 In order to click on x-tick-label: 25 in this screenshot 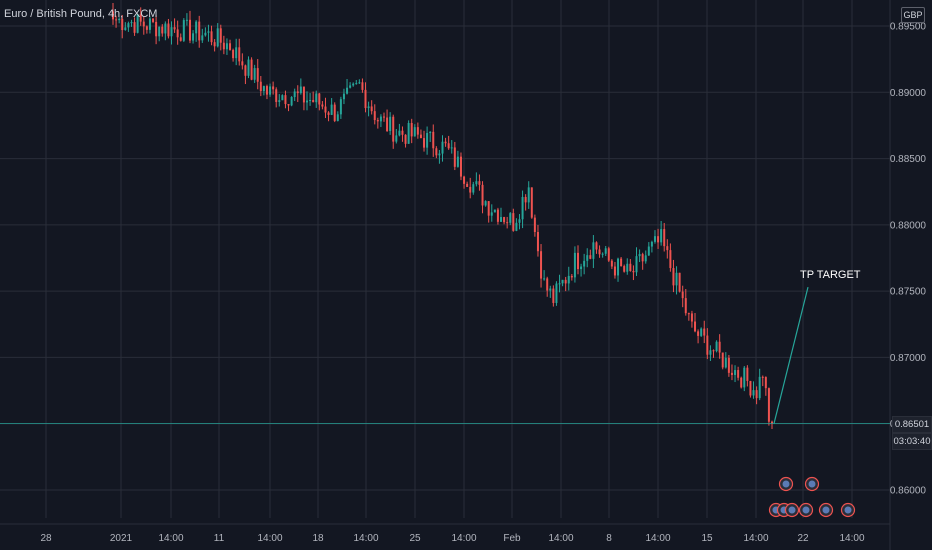, I will do `click(415, 538)`.